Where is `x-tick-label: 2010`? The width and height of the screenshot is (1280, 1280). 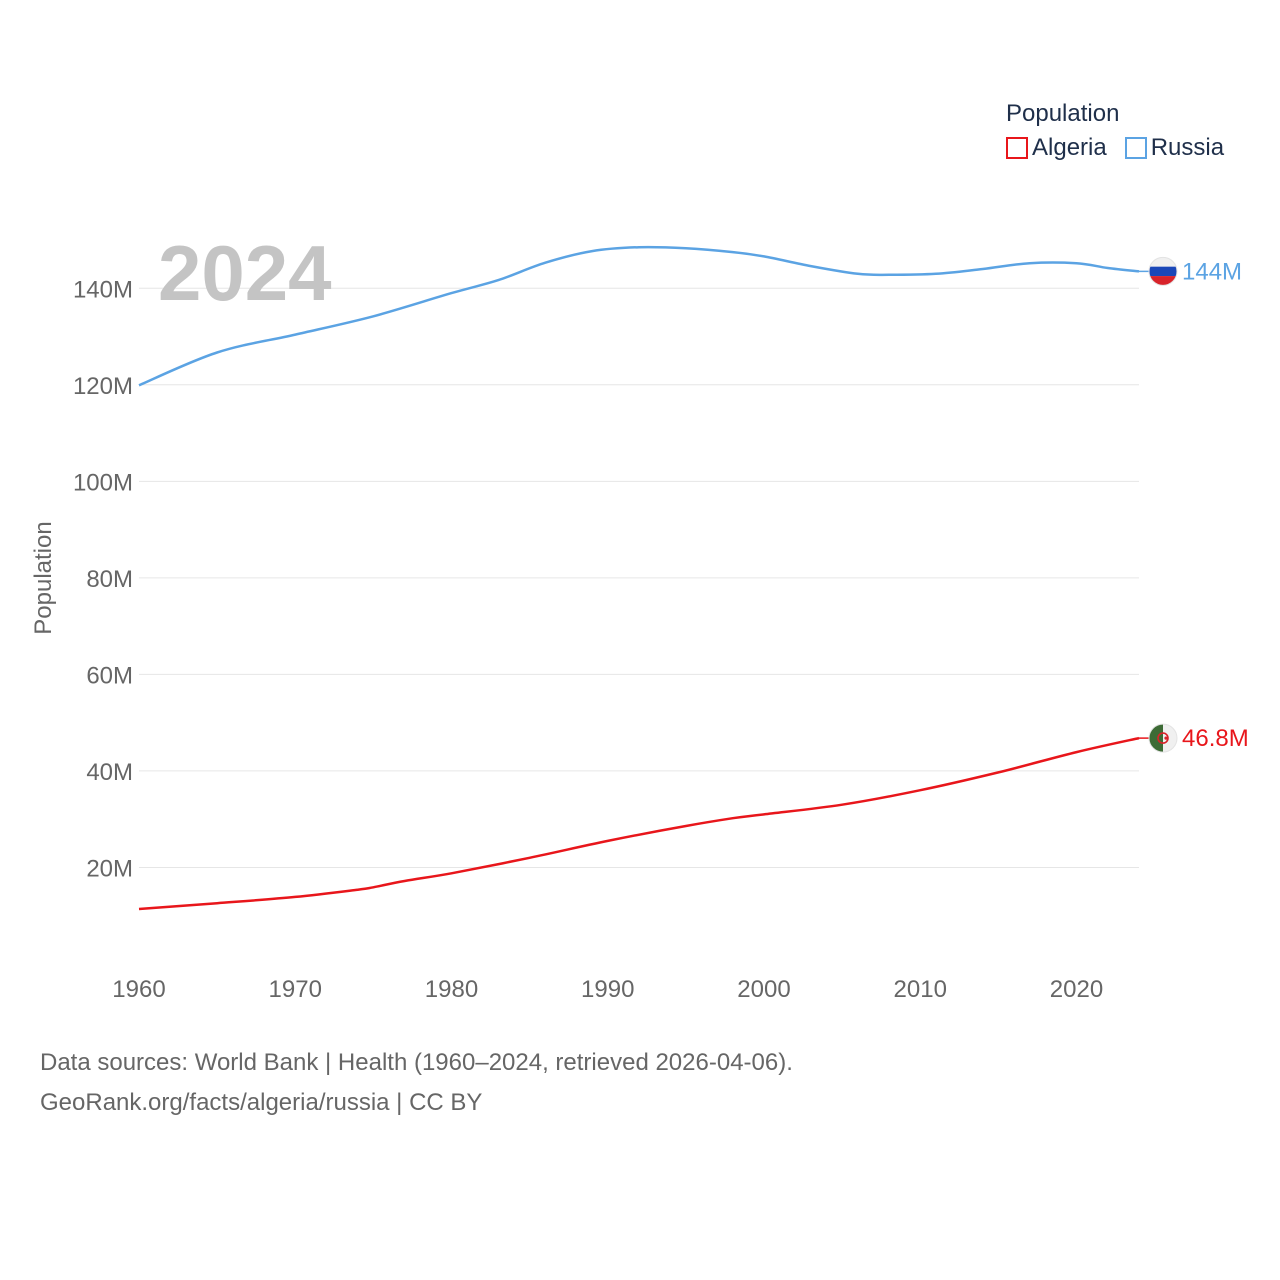
x-tick-label: 2010 is located at coordinates (920, 989).